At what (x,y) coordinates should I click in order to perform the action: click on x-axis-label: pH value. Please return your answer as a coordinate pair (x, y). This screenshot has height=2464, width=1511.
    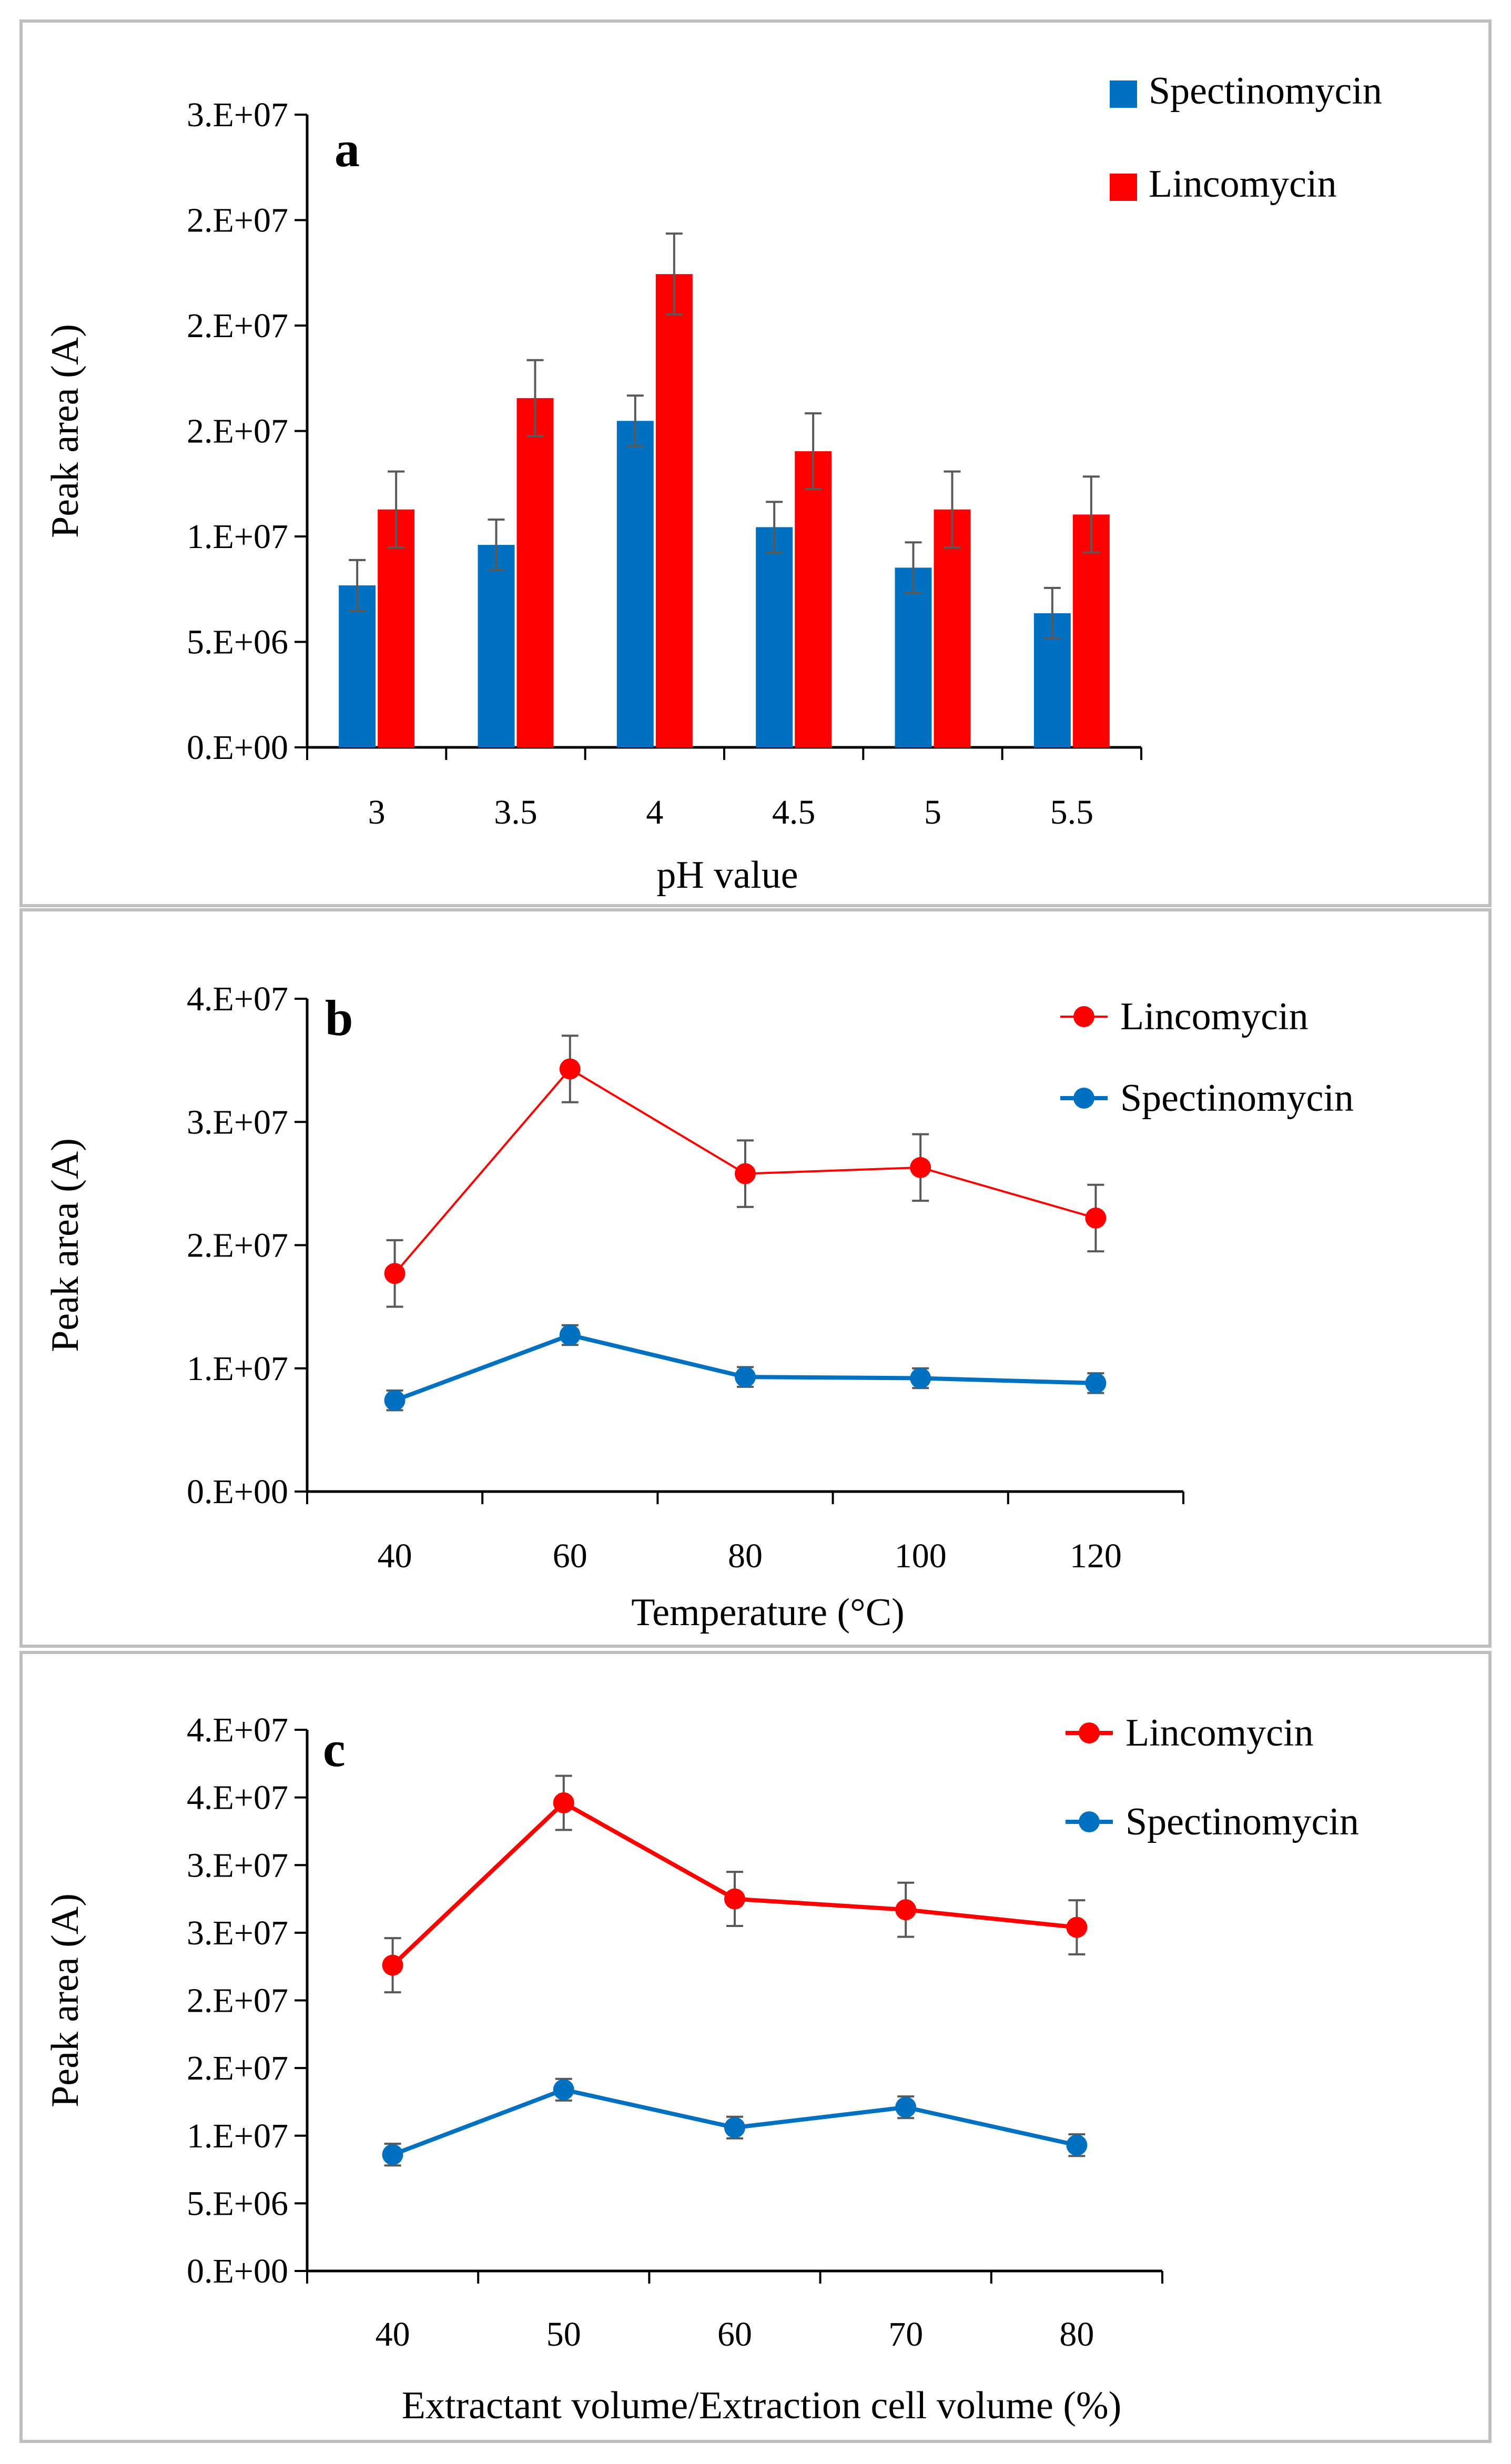
    Looking at the image, I should click on (727, 875).